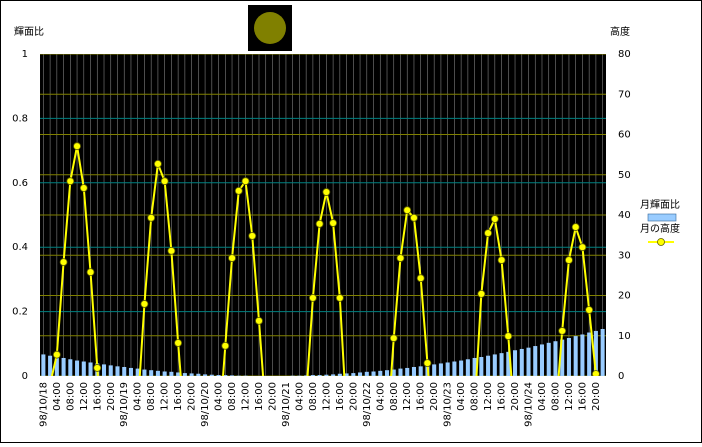 The image size is (702, 447). What do you see at coordinates (660, 228) in the screenshot?
I see `legend-label: 月の高度` at bounding box center [660, 228].